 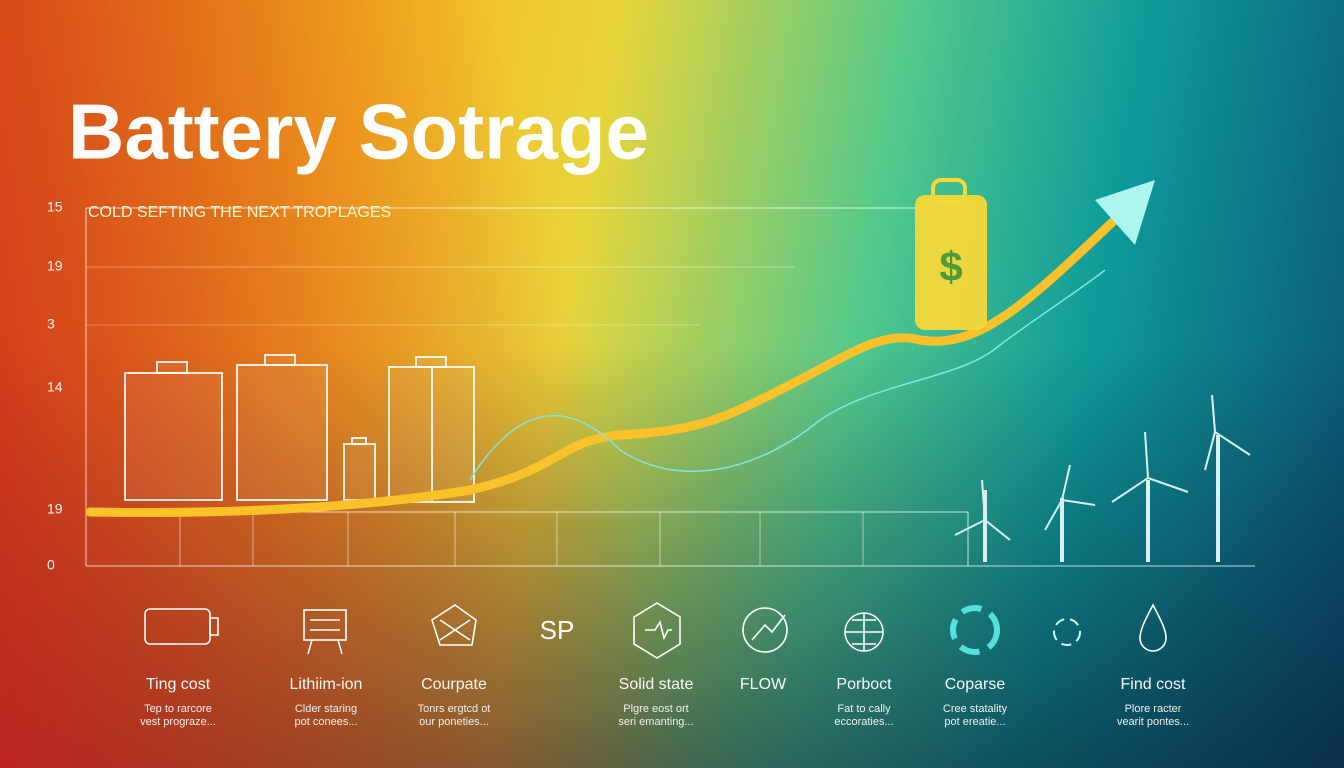 What do you see at coordinates (1102, 478) in the screenshot?
I see `wind-turbines` at bounding box center [1102, 478].